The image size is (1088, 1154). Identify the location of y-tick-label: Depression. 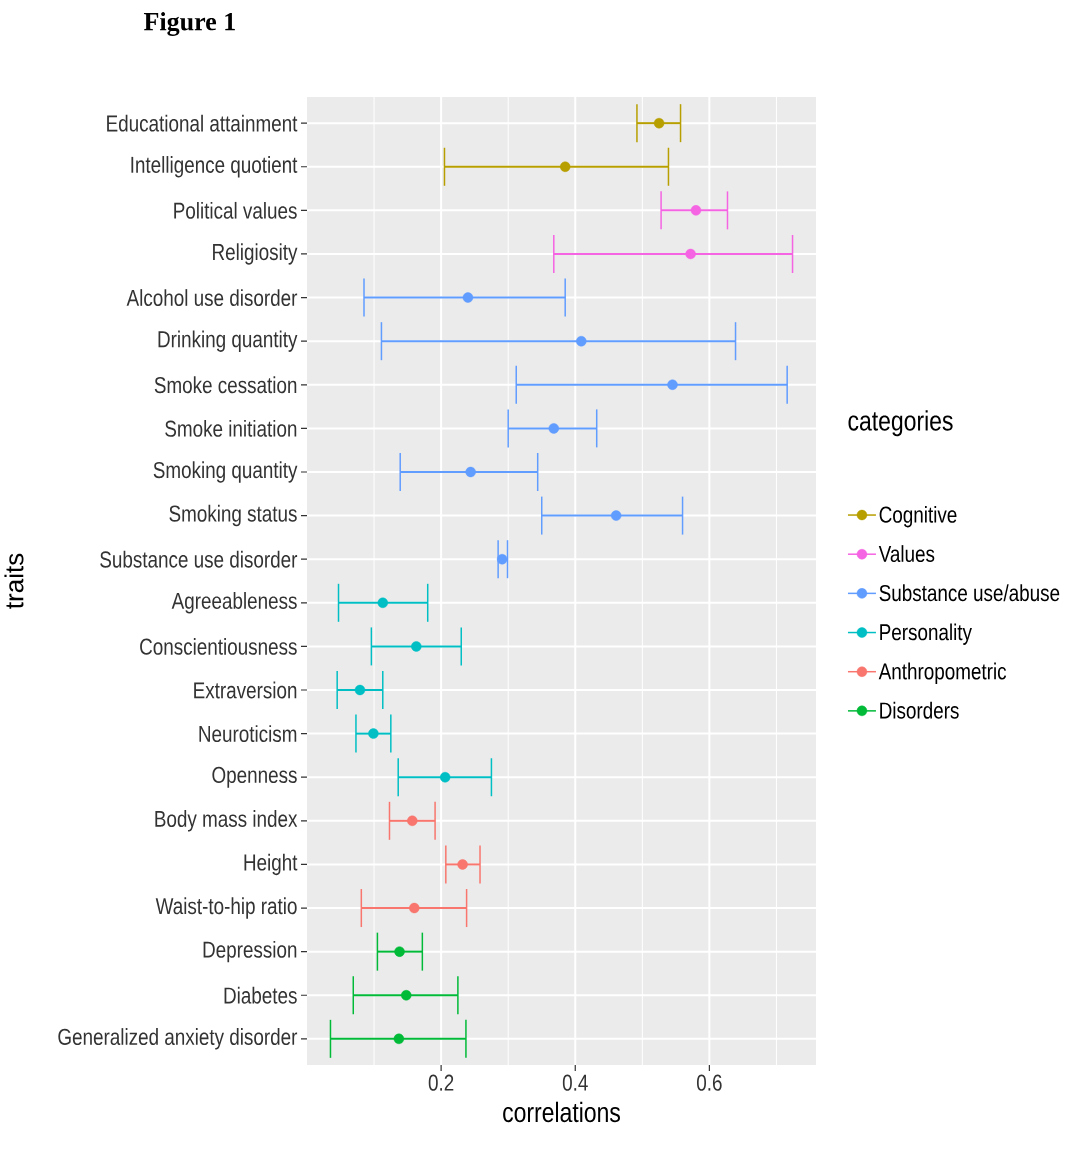
(250, 951).